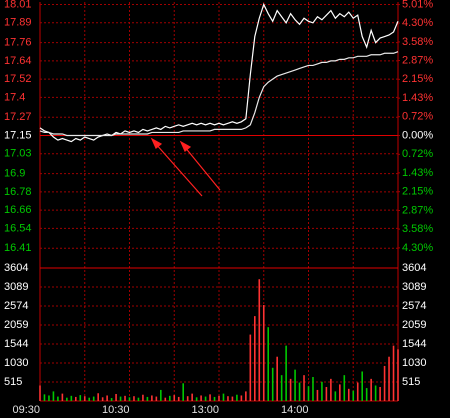 This screenshot has width=450, height=418. I want to click on x-tick-label: 09:30, so click(26, 410).